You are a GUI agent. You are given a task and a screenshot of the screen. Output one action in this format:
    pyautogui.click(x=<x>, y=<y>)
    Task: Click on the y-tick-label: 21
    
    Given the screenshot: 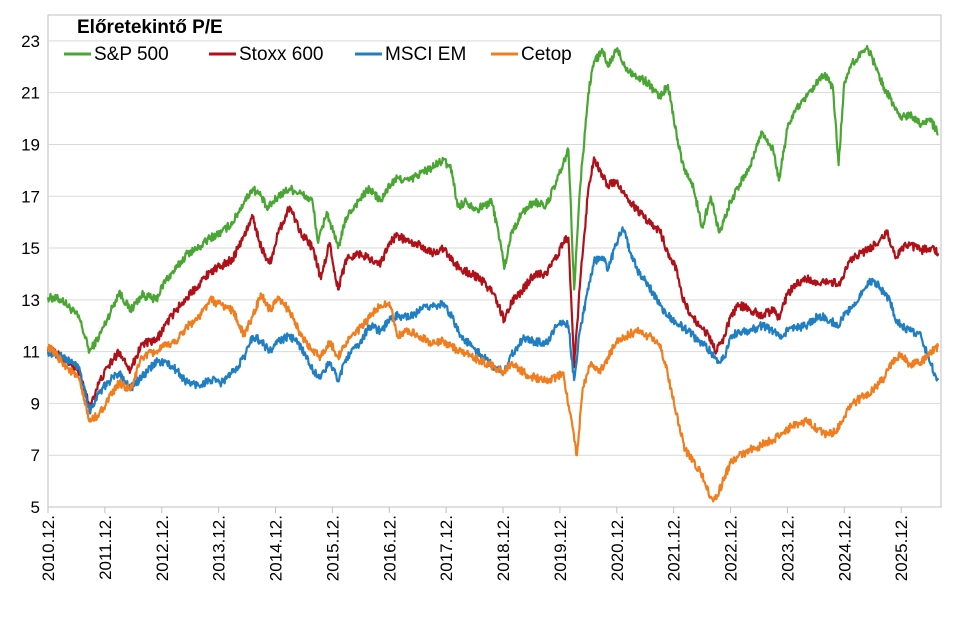 What is the action you would take?
    pyautogui.click(x=30, y=93)
    